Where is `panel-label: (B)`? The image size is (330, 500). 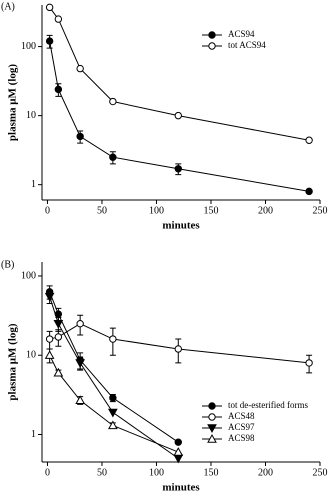
panel-label: (B) is located at coordinates (7, 264).